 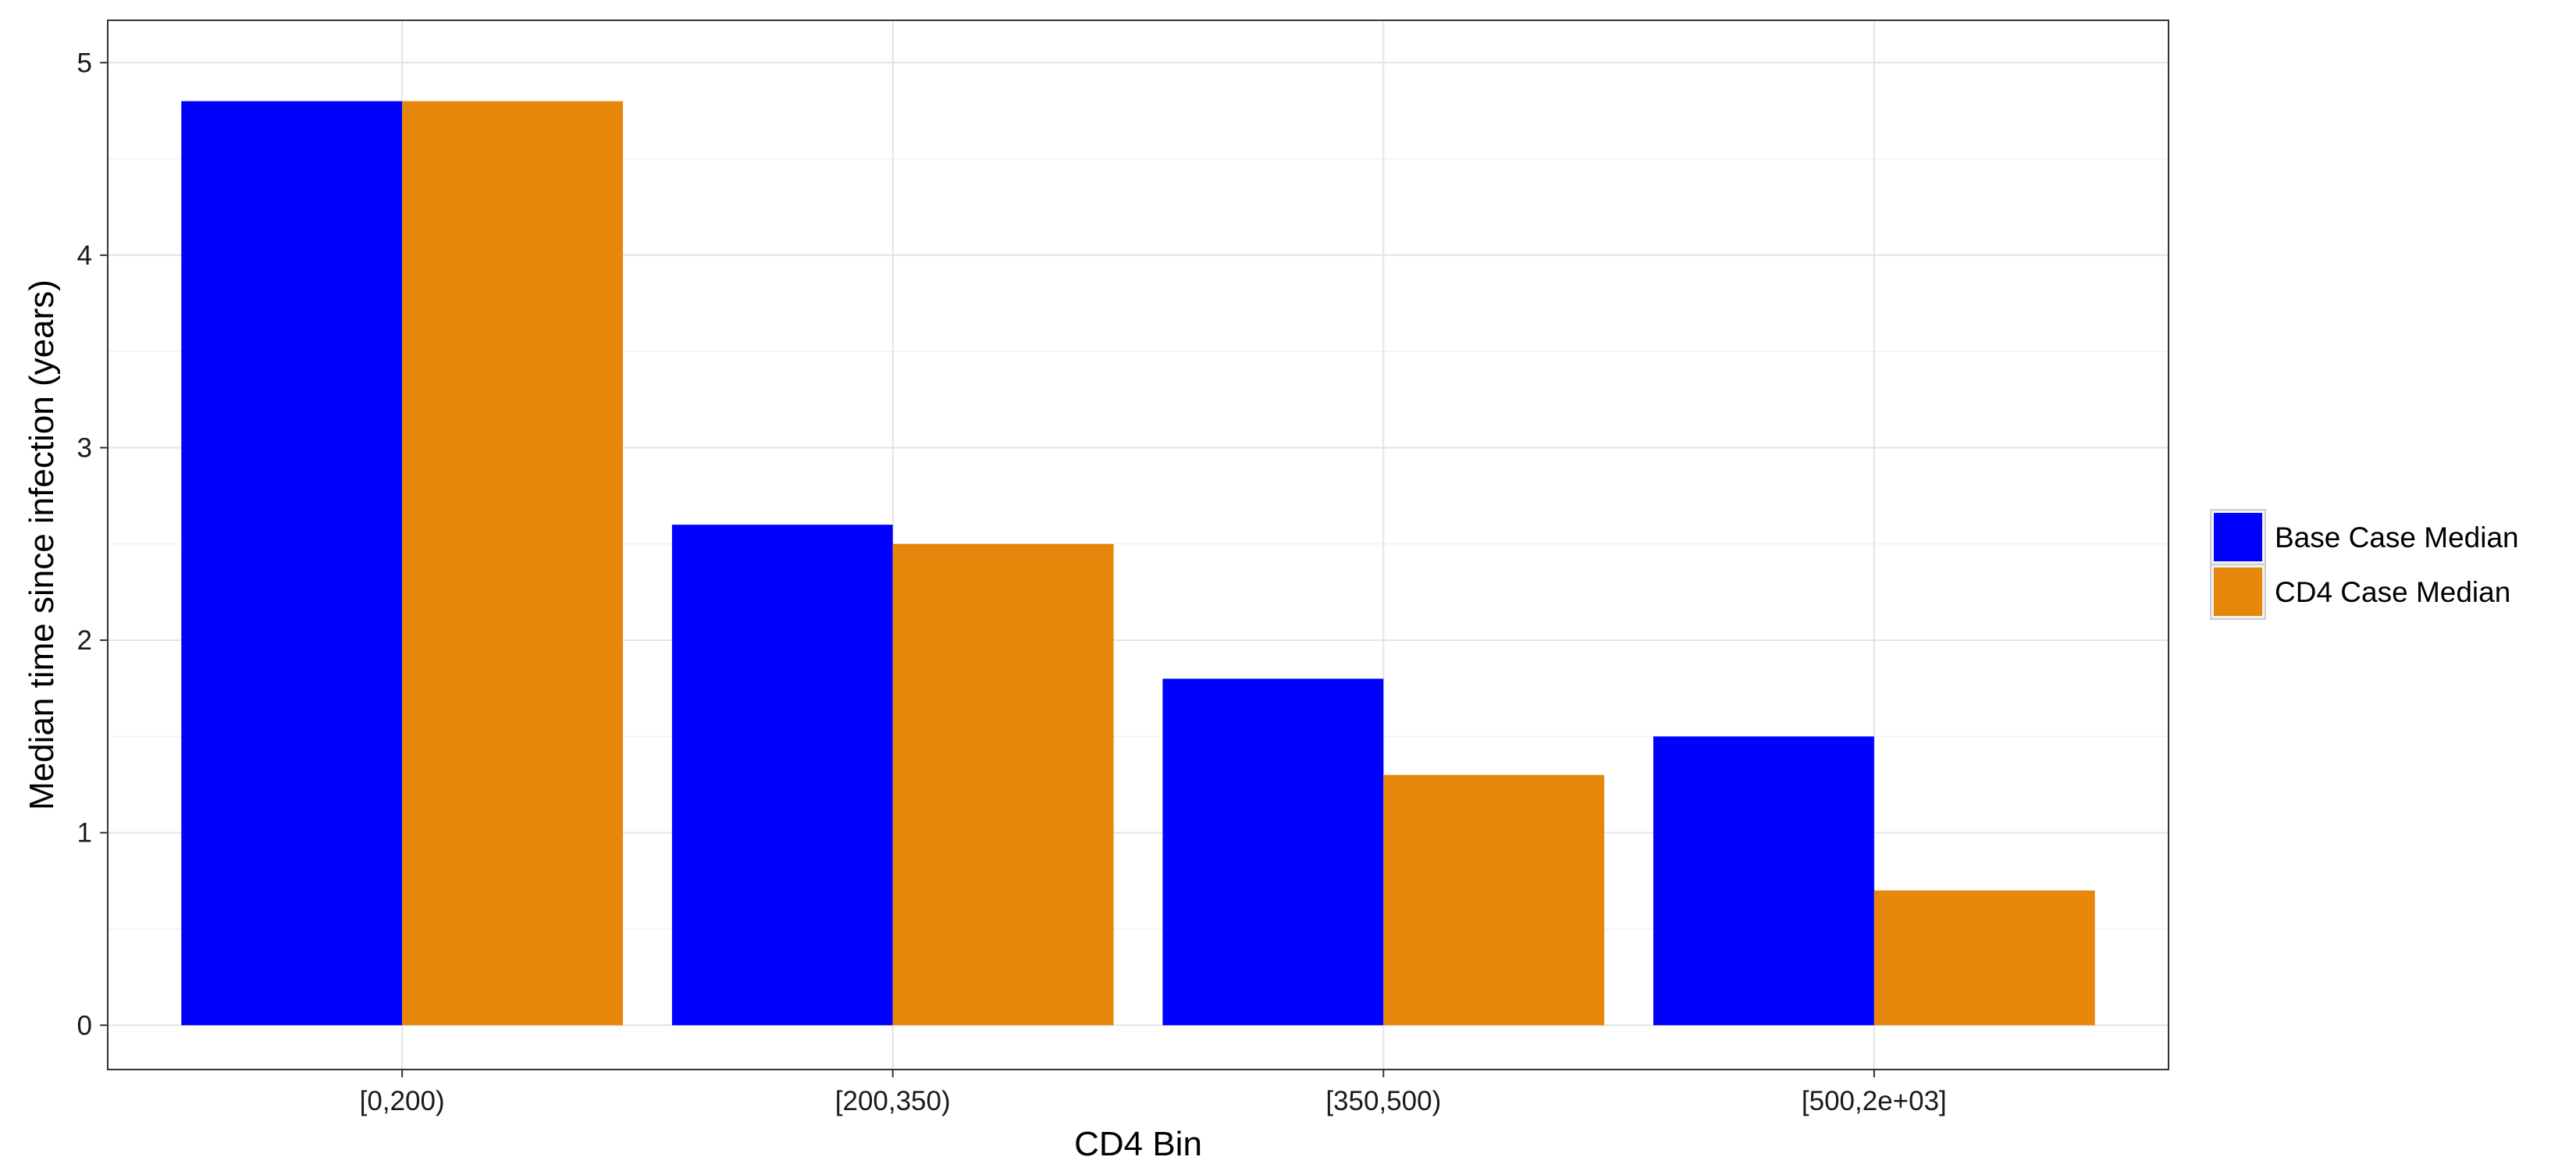 I want to click on legend-label: CD4 Case Median, so click(x=2392, y=592).